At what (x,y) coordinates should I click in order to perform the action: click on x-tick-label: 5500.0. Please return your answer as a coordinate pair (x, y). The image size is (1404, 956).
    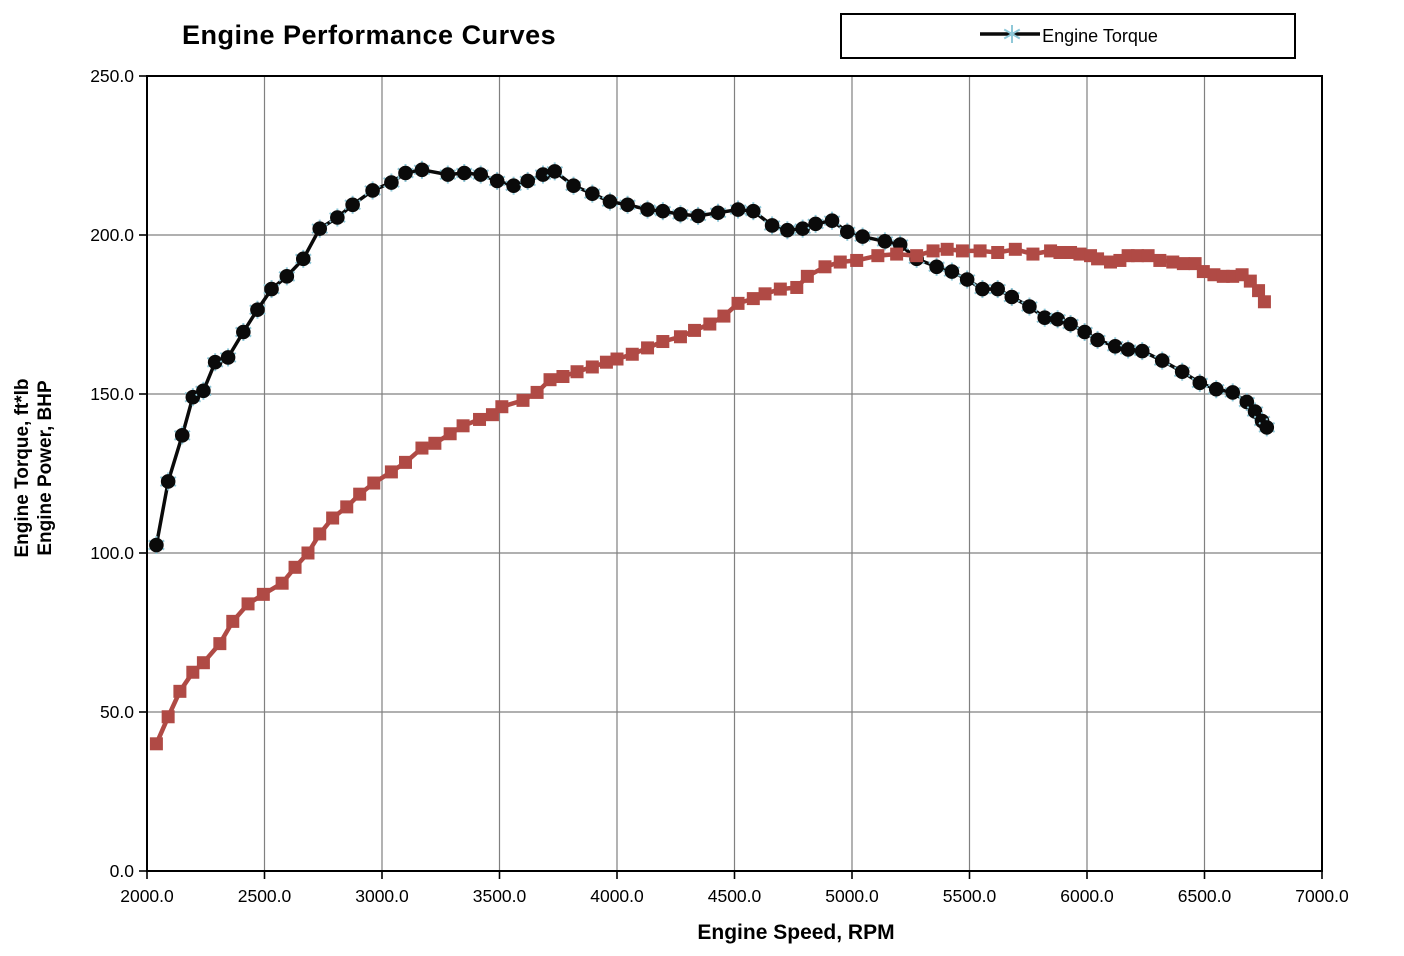
    Looking at the image, I should click on (970, 896).